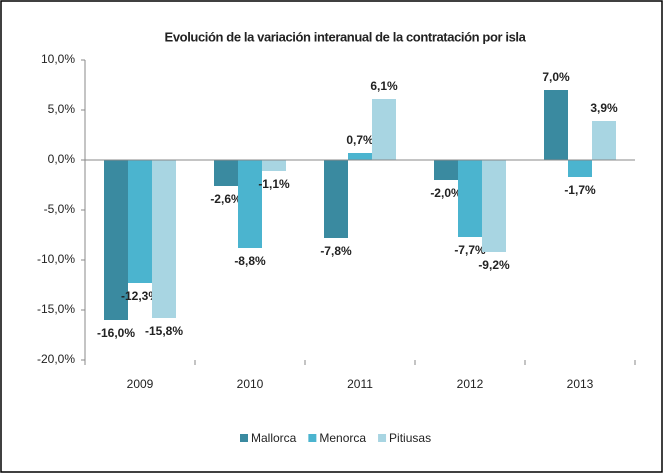 The image size is (663, 473). I want to click on data-label: -12,3%, so click(140, 296).